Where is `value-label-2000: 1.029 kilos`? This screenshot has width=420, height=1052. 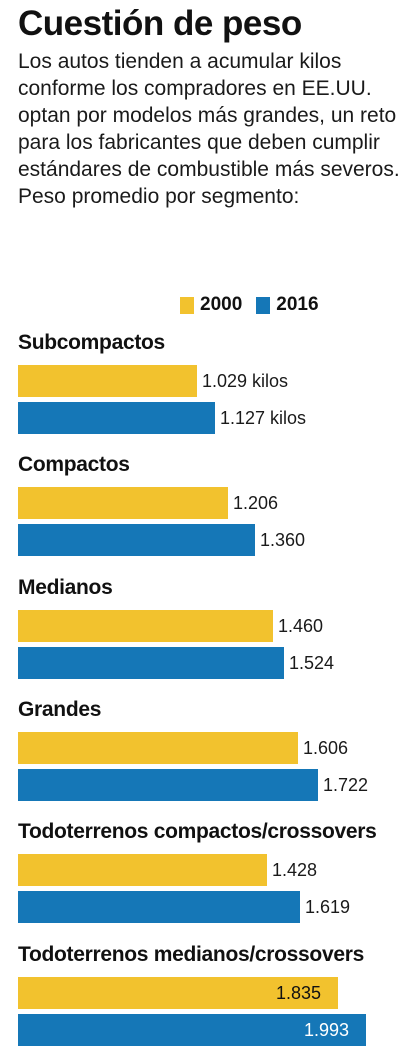
value-label-2000: 1.029 kilos is located at coordinates (245, 381).